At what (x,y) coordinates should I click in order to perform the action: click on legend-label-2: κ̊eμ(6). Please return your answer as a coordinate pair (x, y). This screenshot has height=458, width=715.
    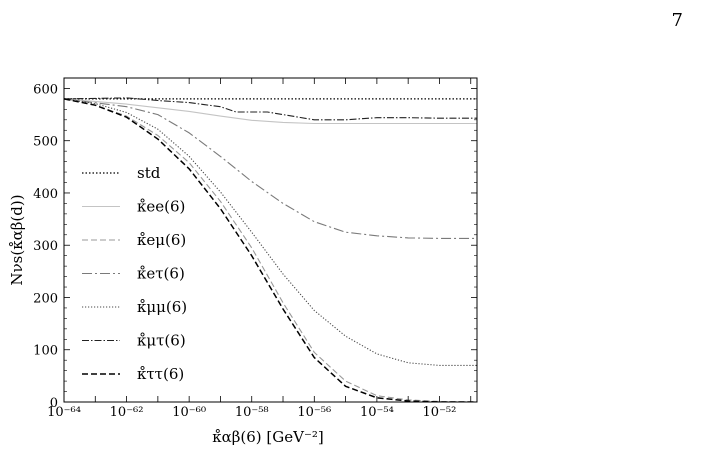
    Looking at the image, I should click on (161, 240).